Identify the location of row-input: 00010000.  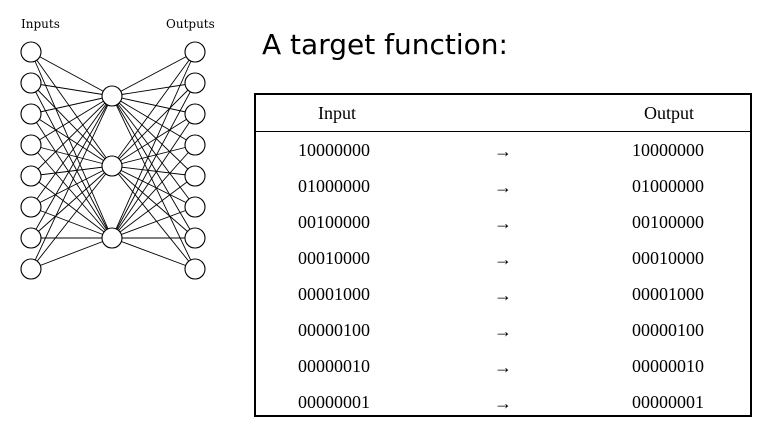
(334, 258).